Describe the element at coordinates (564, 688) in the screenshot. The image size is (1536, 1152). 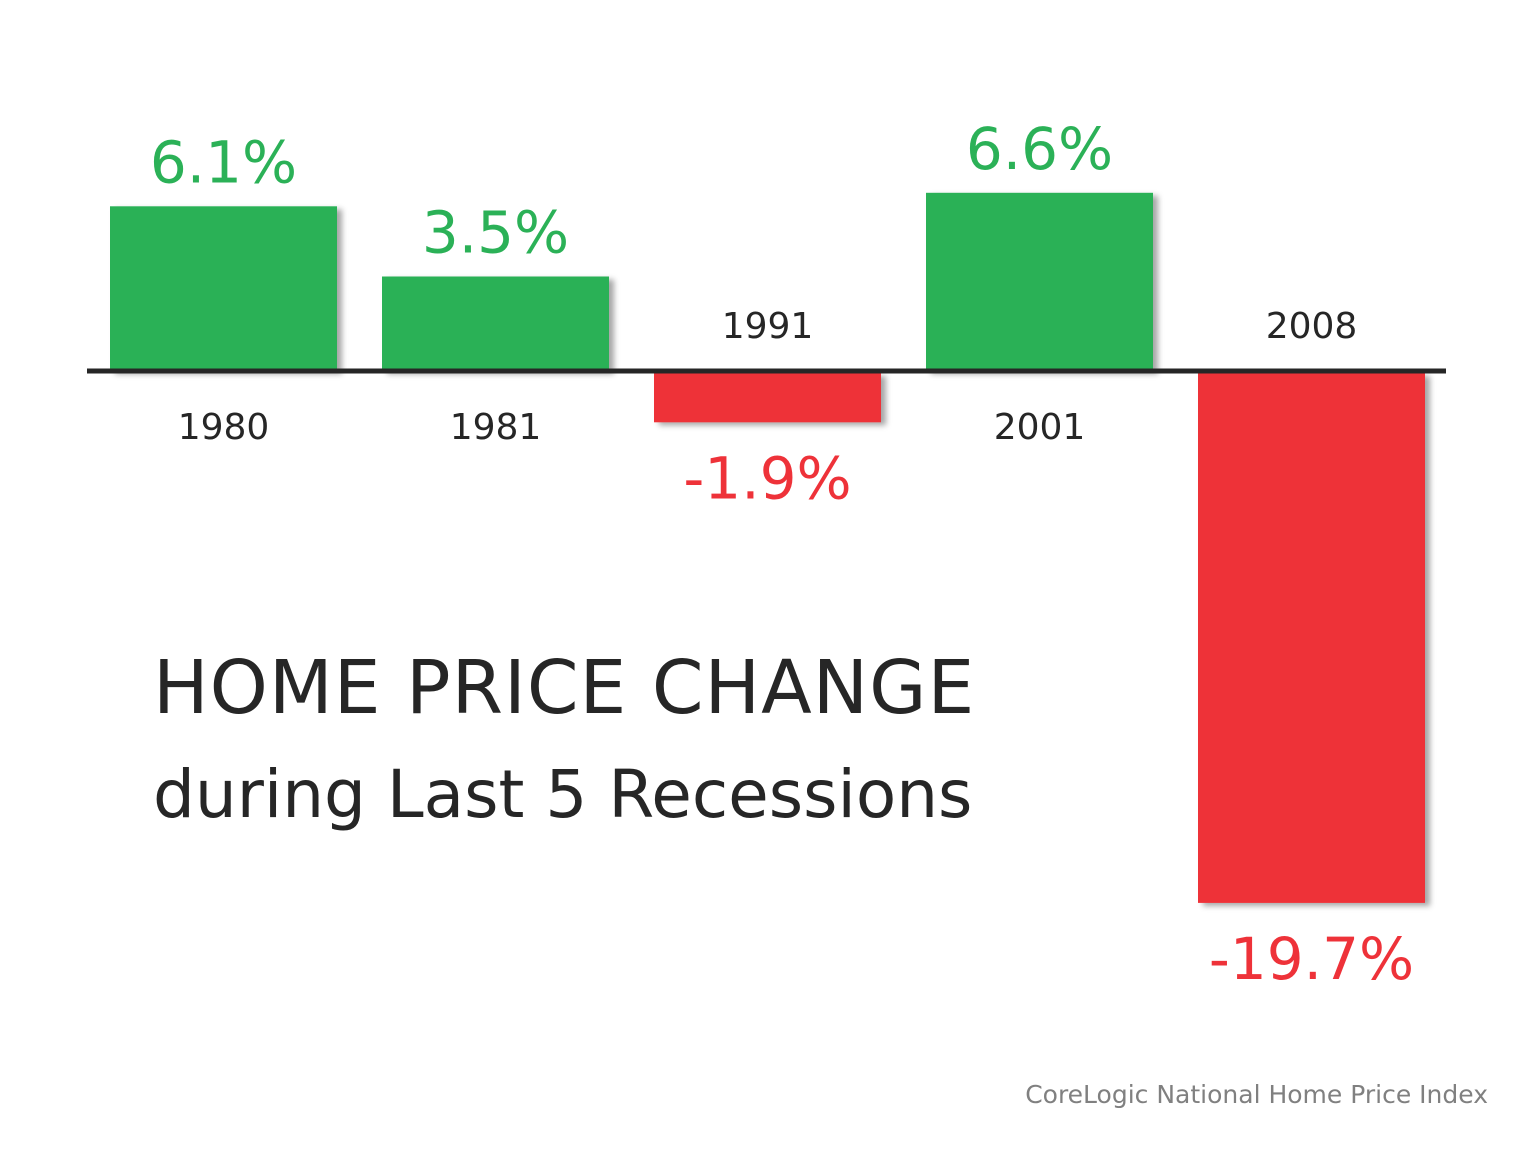
I see `chart-title: HOME PRICE CHANGE` at that location.